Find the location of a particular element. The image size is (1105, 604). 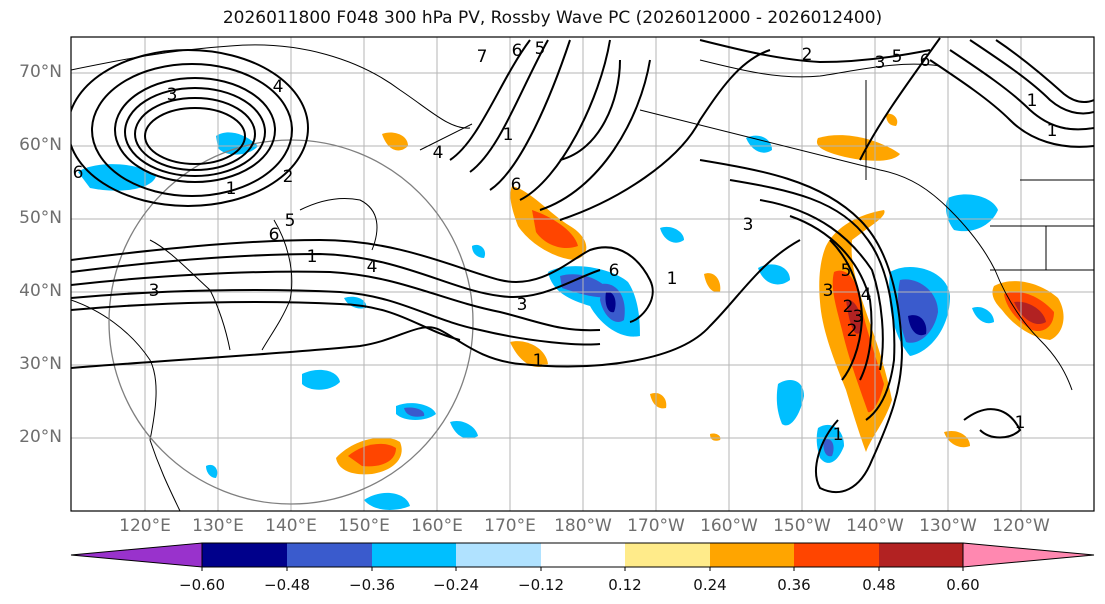

colorbar-tick-label: 0.36 is located at coordinates (794, 585).